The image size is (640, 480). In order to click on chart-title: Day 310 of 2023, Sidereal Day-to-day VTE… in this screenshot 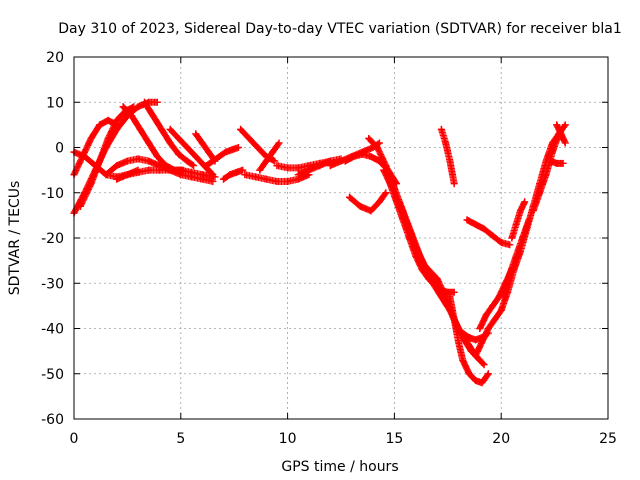, I will do `click(339, 29)`.